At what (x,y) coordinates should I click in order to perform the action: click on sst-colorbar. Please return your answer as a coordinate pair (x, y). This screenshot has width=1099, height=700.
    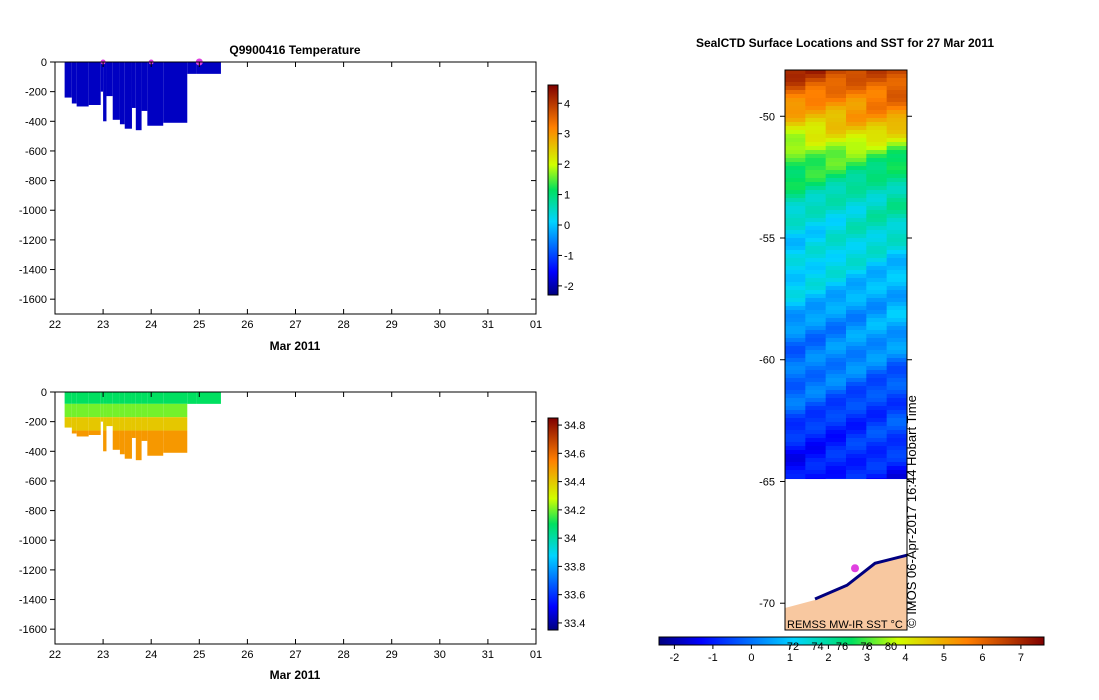
    Looking at the image, I should click on (851, 641).